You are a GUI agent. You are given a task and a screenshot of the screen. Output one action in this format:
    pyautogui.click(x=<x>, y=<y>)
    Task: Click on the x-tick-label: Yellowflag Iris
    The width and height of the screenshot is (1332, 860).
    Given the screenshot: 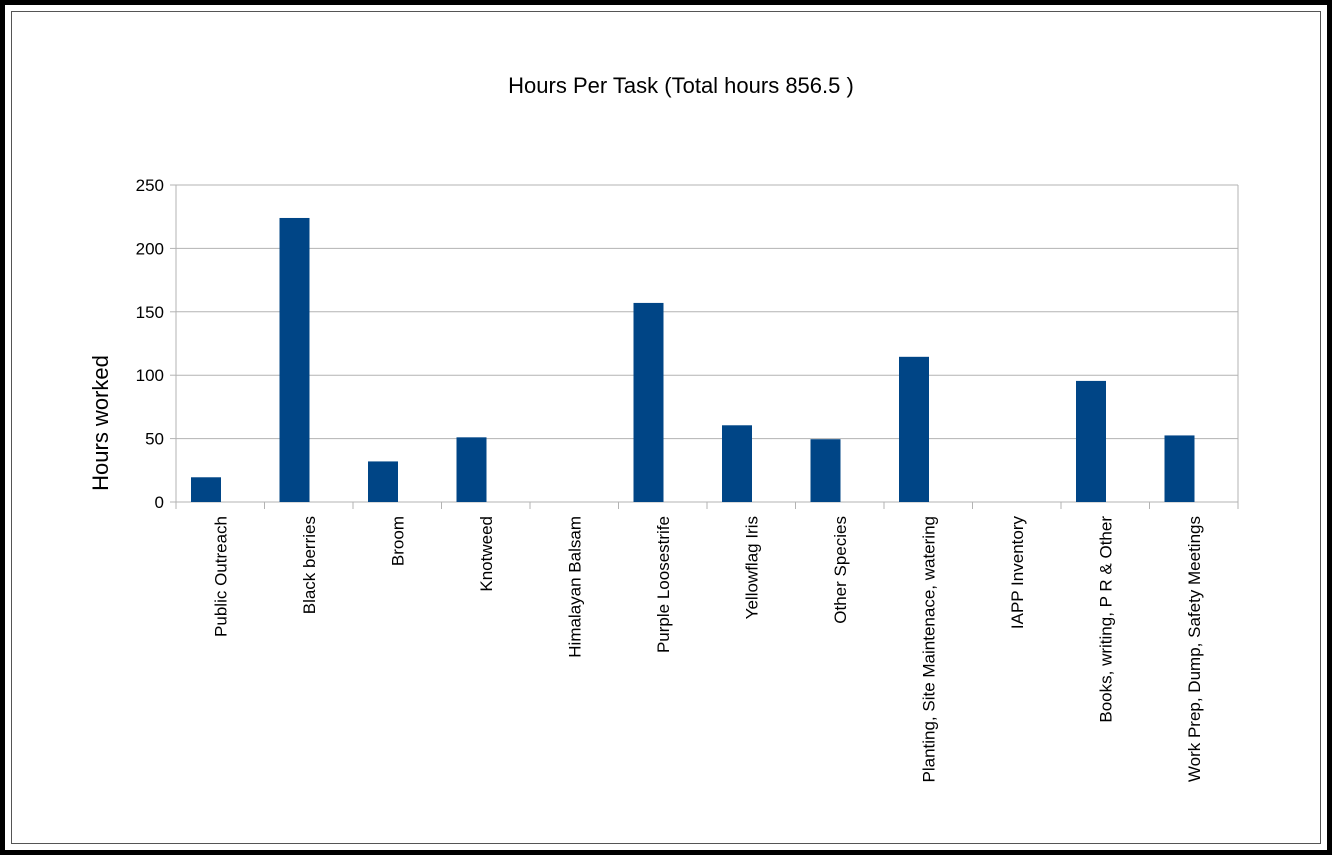 What is the action you would take?
    pyautogui.click(x=751, y=567)
    